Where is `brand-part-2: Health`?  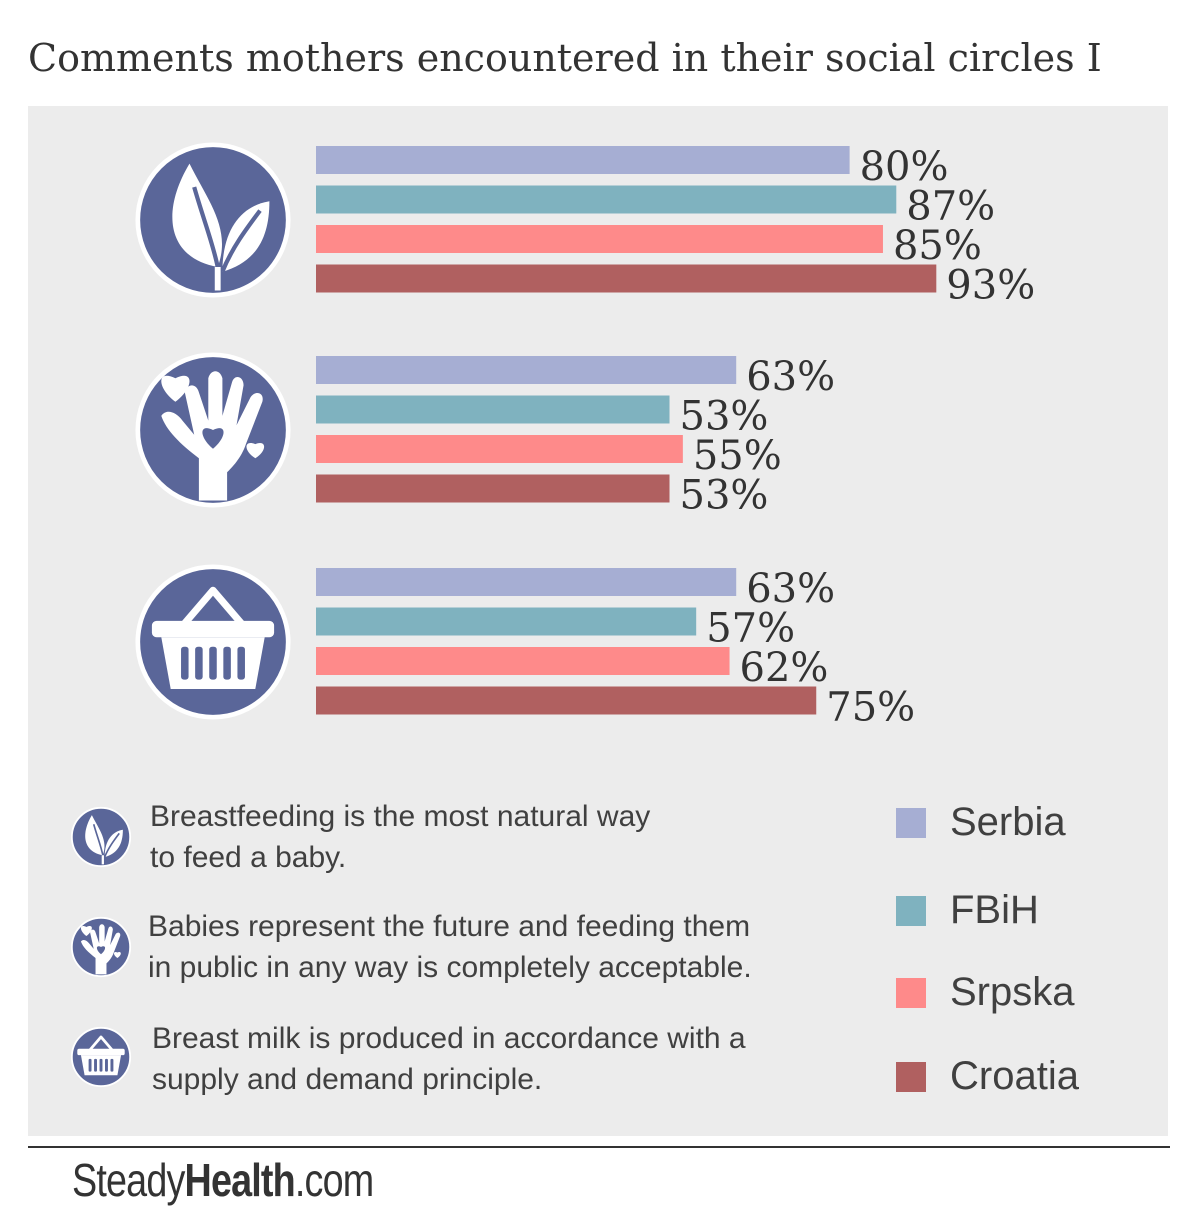 brand-part-2: Health is located at coordinates (240, 1180).